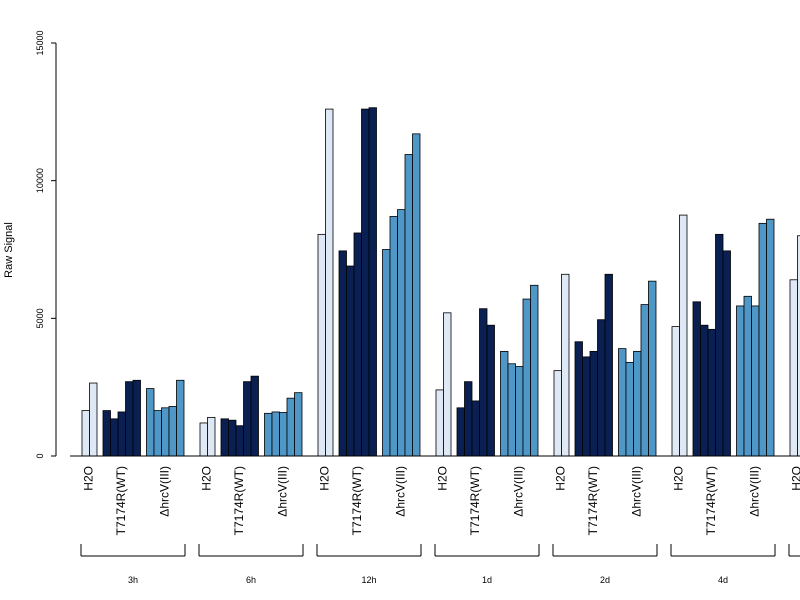 Image resolution: width=800 pixels, height=600 pixels. What do you see at coordinates (40, 455) in the screenshot?
I see `y-tick-label: 0` at bounding box center [40, 455].